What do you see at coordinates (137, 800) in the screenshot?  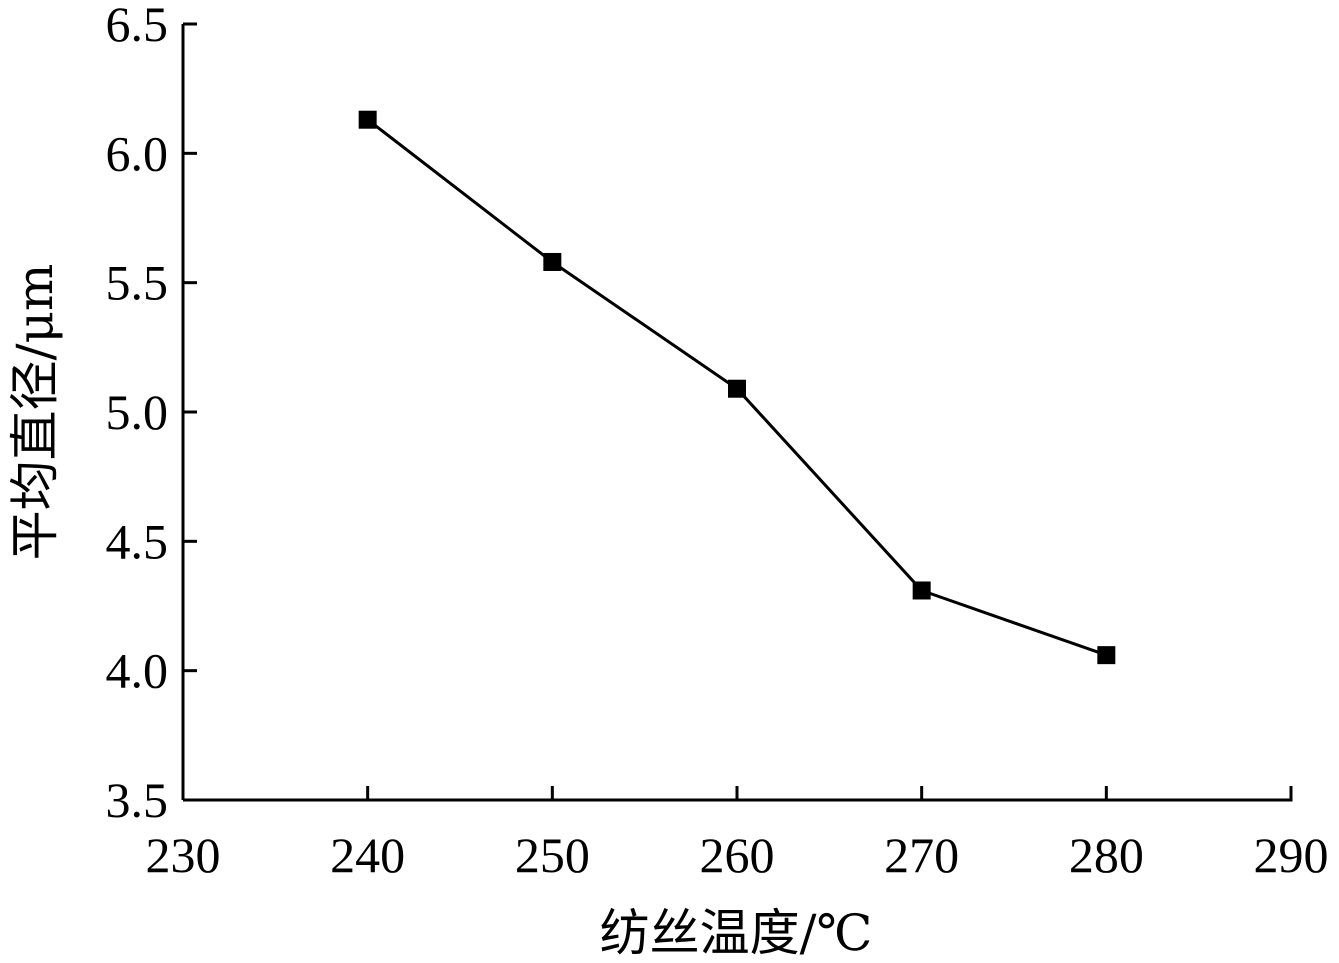 I see `y-tick-label: 3.5` at bounding box center [137, 800].